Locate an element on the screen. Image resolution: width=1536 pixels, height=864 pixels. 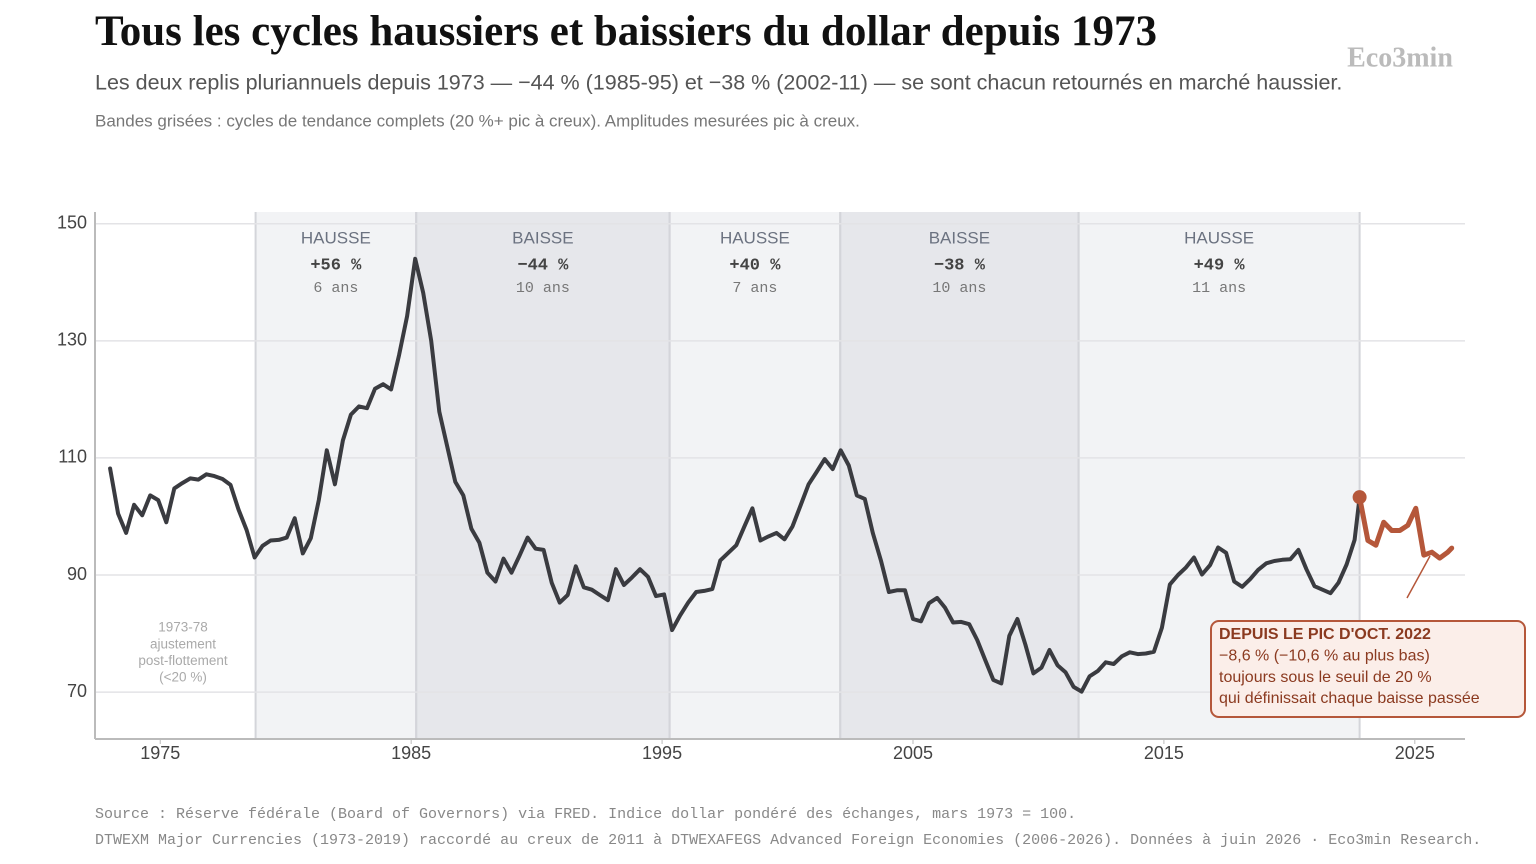
band-change: −44 % is located at coordinates (543, 265).